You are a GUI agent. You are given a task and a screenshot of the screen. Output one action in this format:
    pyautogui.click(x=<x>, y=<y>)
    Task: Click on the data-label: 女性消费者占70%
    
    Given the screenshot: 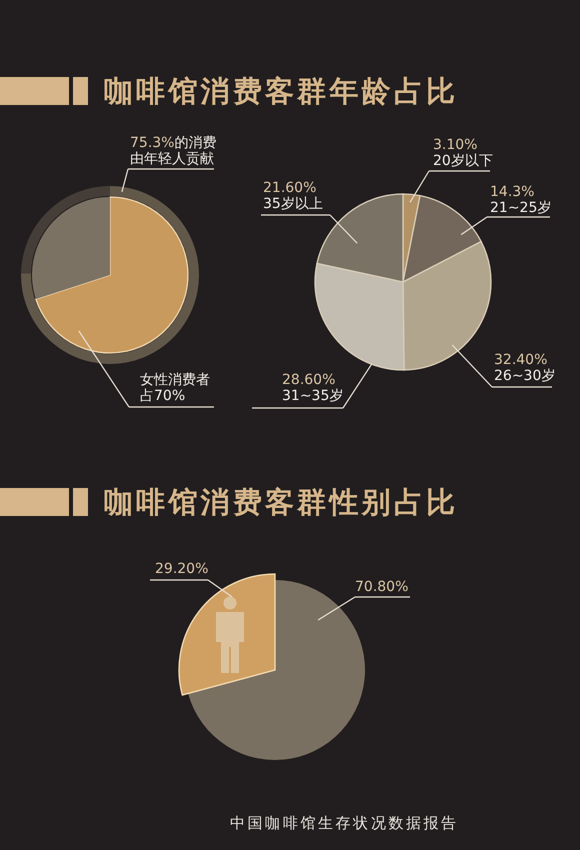 What is the action you would take?
    pyautogui.click(x=175, y=388)
    